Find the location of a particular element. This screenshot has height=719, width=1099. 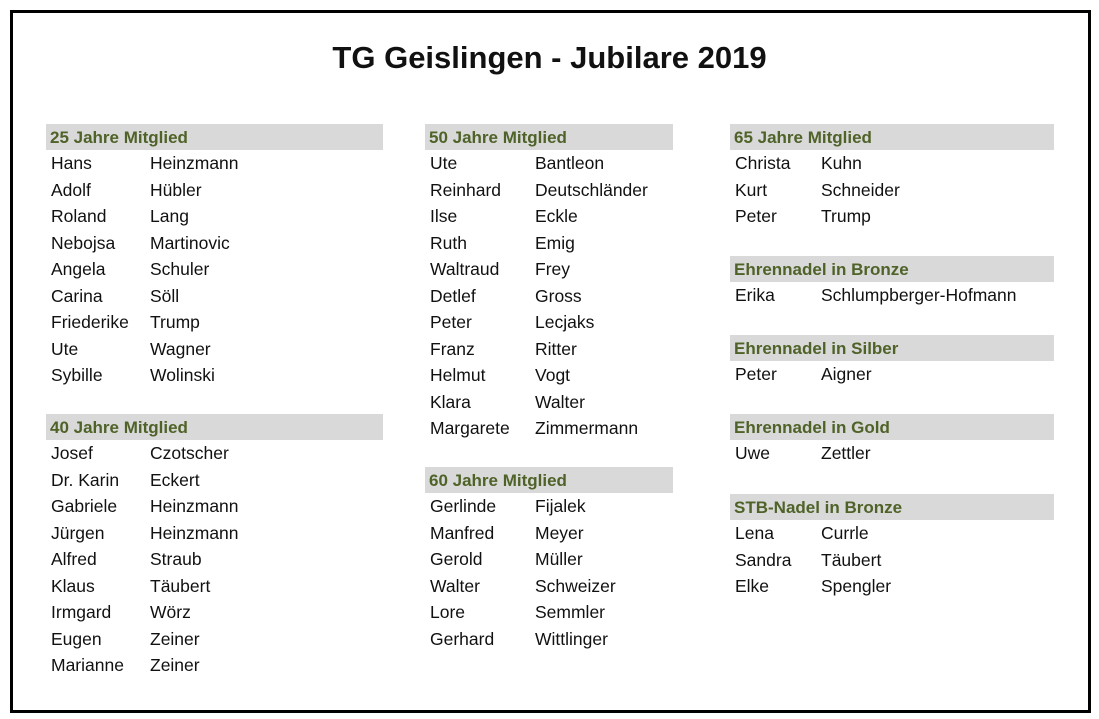

member-row: Ruth Emig is located at coordinates (549, 243).